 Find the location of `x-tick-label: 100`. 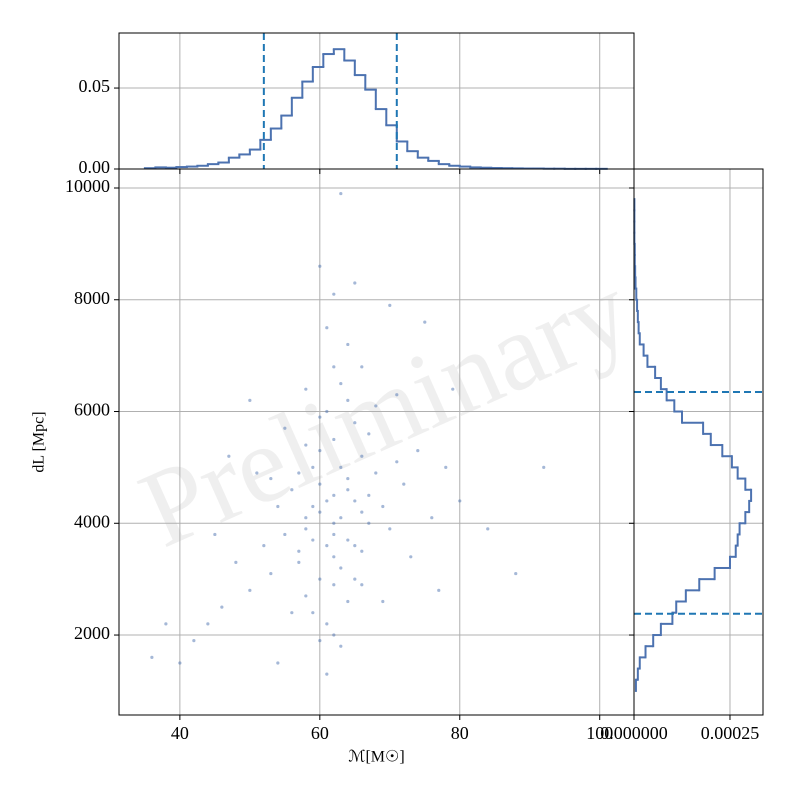

x-tick-label: 100 is located at coordinates (599, 733).